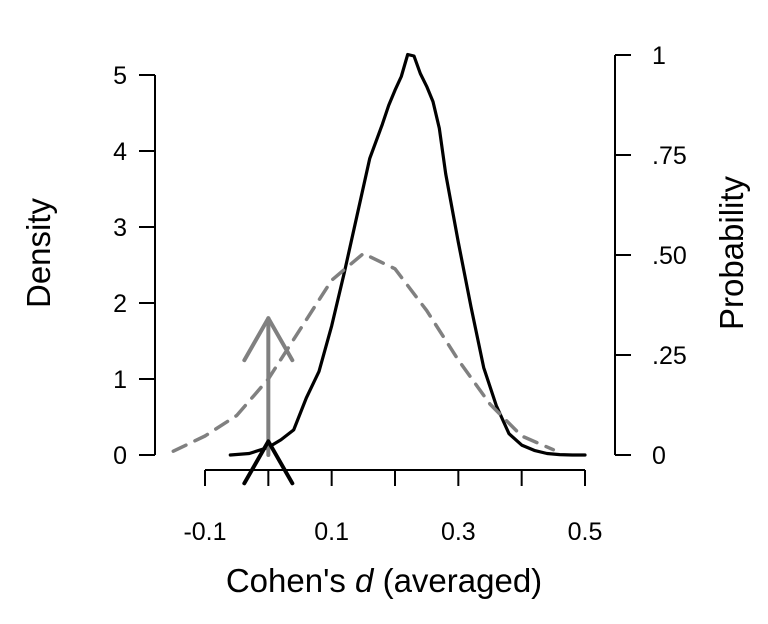  I want to click on x-axis-title-suffix: (averaged), so click(457, 580).